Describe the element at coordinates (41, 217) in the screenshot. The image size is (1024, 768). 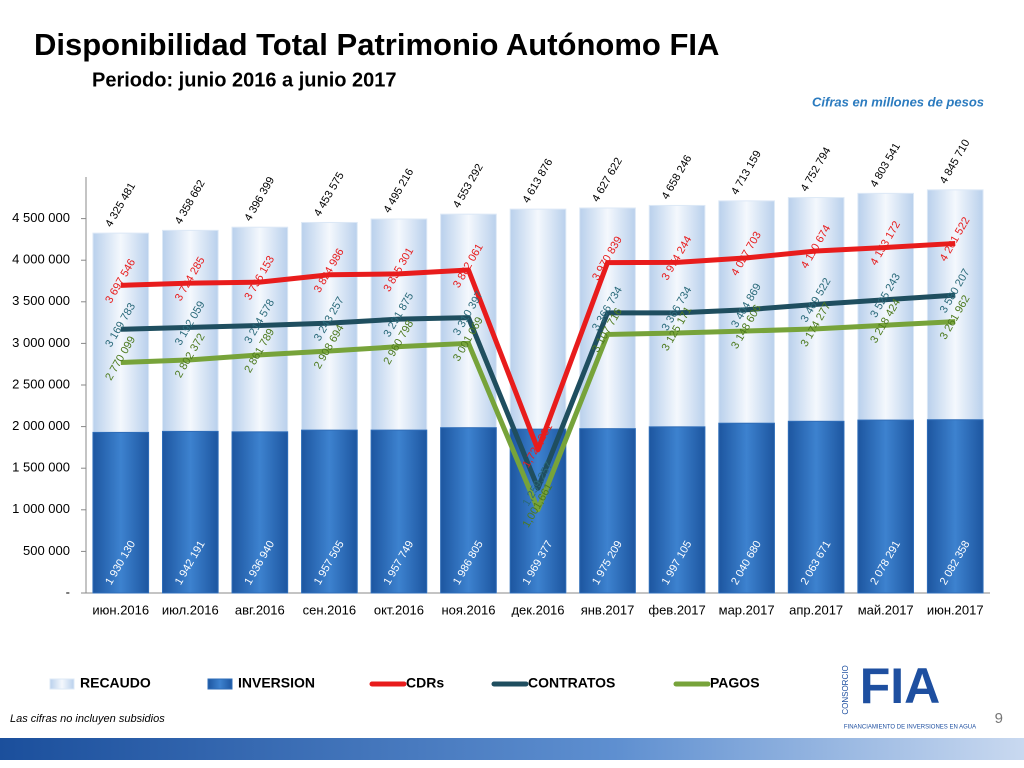
I see `y-tick-label: 4 500 000` at that location.